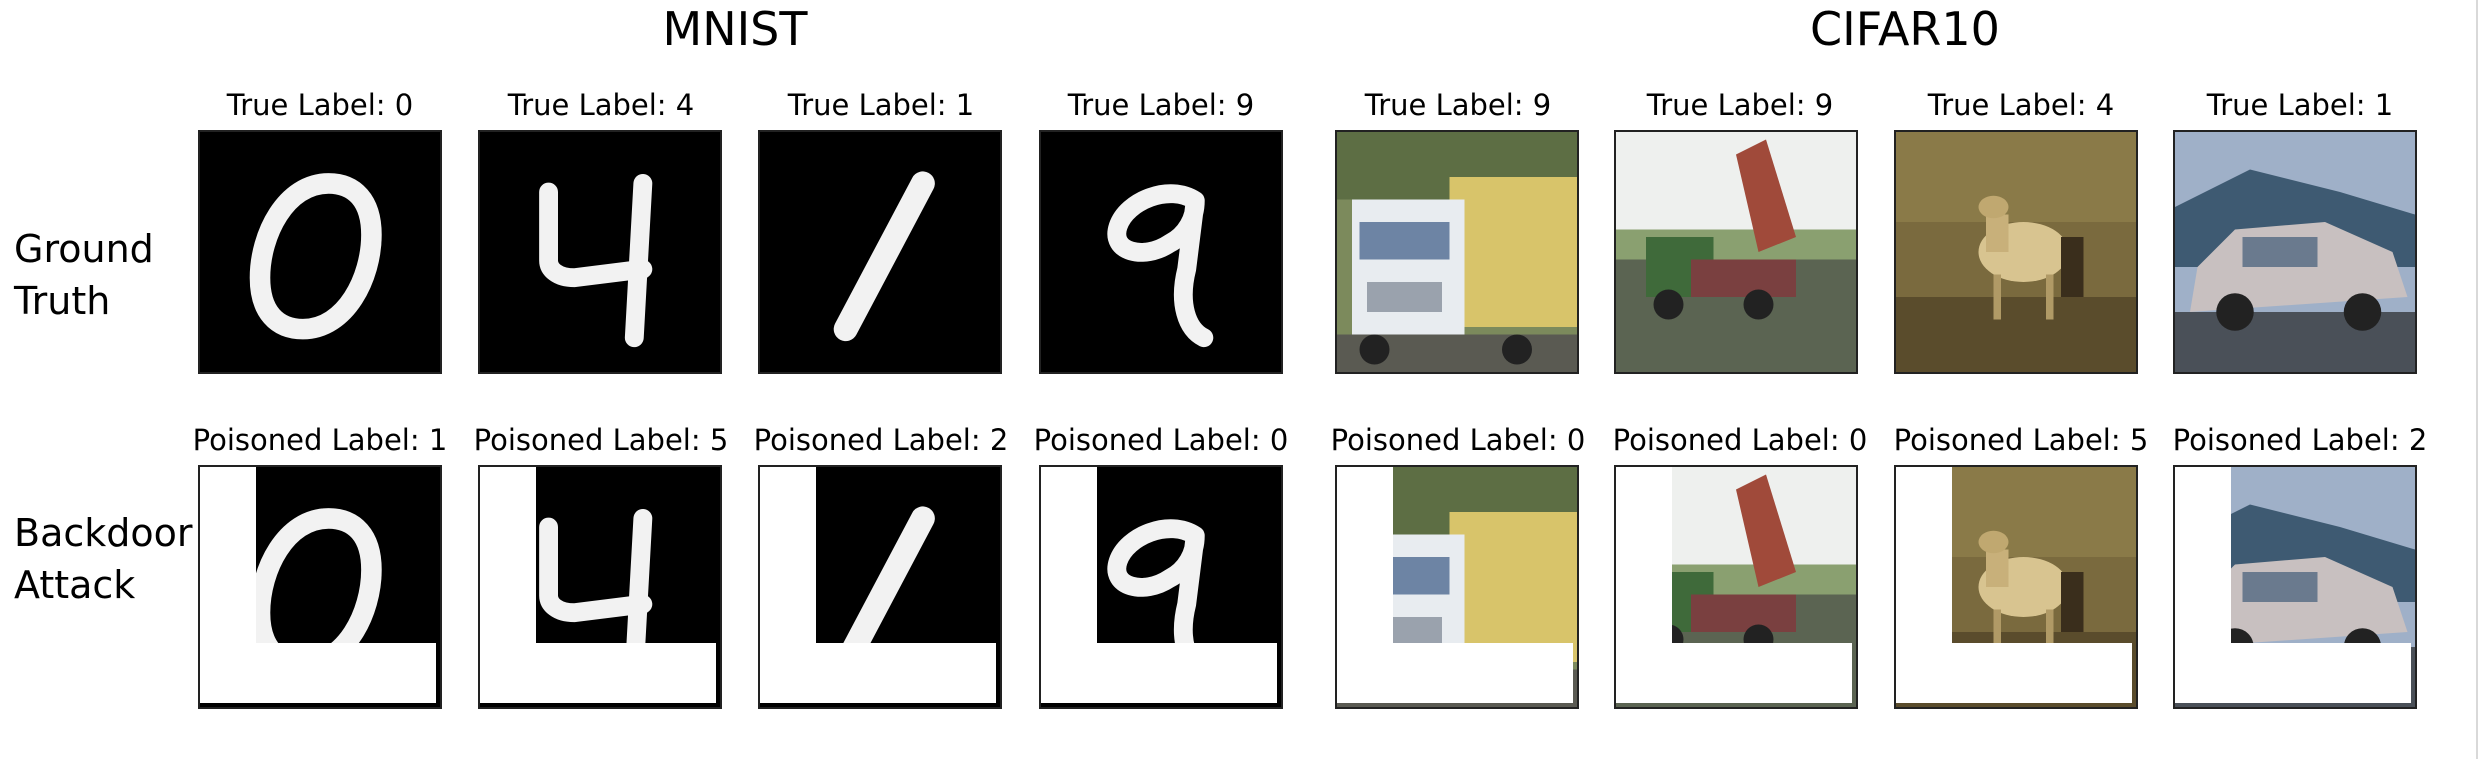  What do you see at coordinates (2295, 252) in the screenshot?
I see `cifar-car-image` at bounding box center [2295, 252].